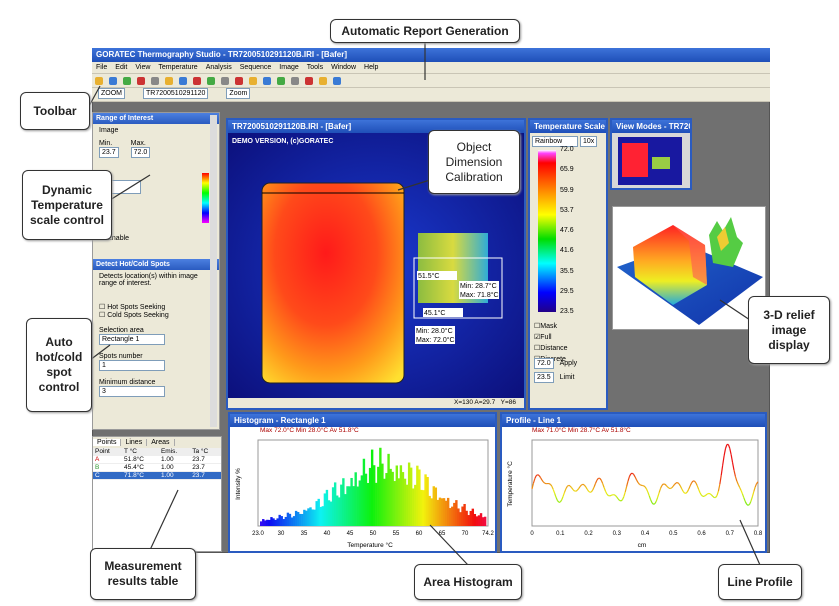  What do you see at coordinates (136, 307) in the screenshot?
I see `label: Hot Spots Seeking` at bounding box center [136, 307].